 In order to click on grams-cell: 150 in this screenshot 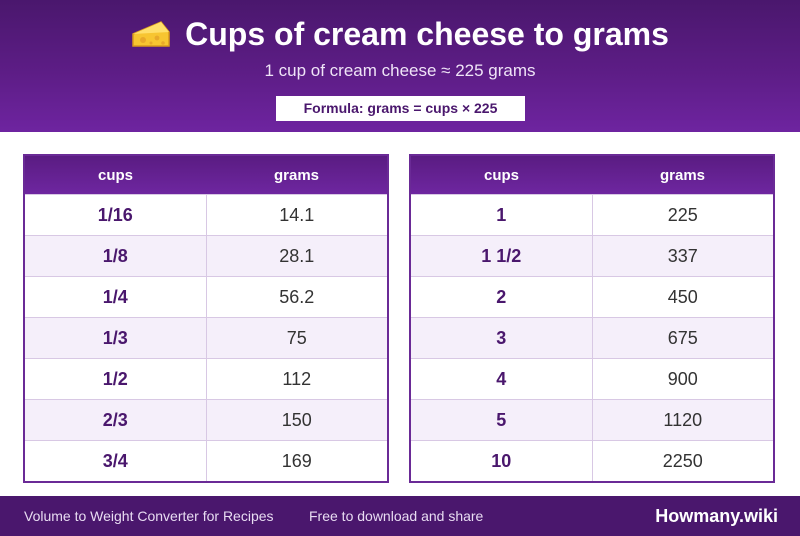, I will do `click(296, 419)`.